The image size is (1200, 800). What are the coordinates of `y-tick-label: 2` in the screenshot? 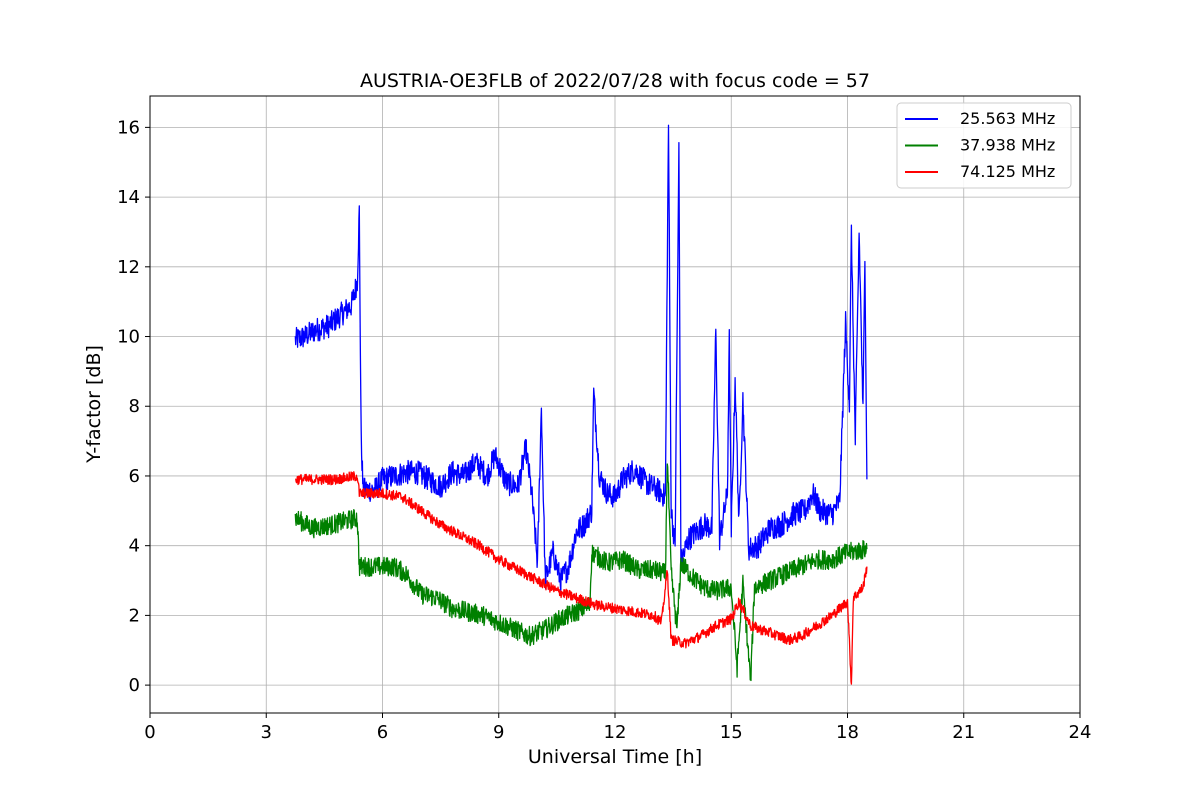 It's located at (134, 615).